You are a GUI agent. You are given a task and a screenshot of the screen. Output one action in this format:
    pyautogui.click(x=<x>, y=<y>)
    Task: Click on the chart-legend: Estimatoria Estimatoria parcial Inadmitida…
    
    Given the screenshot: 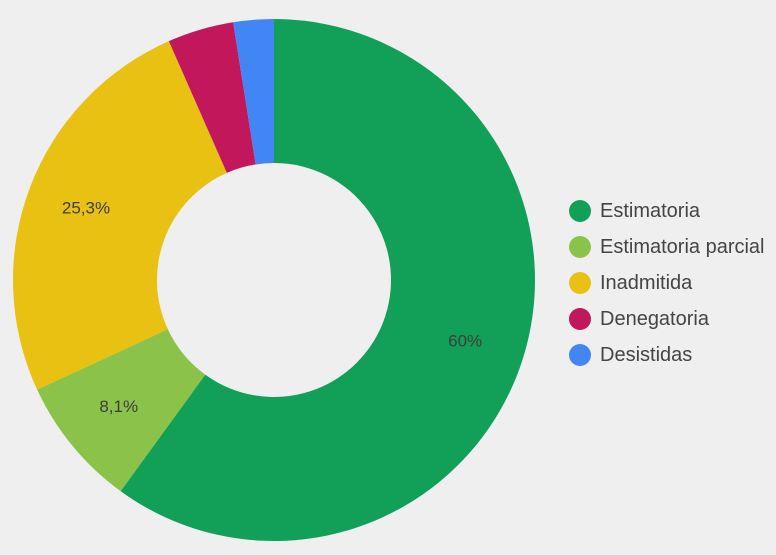 What is the action you would take?
    pyautogui.click(x=672, y=283)
    